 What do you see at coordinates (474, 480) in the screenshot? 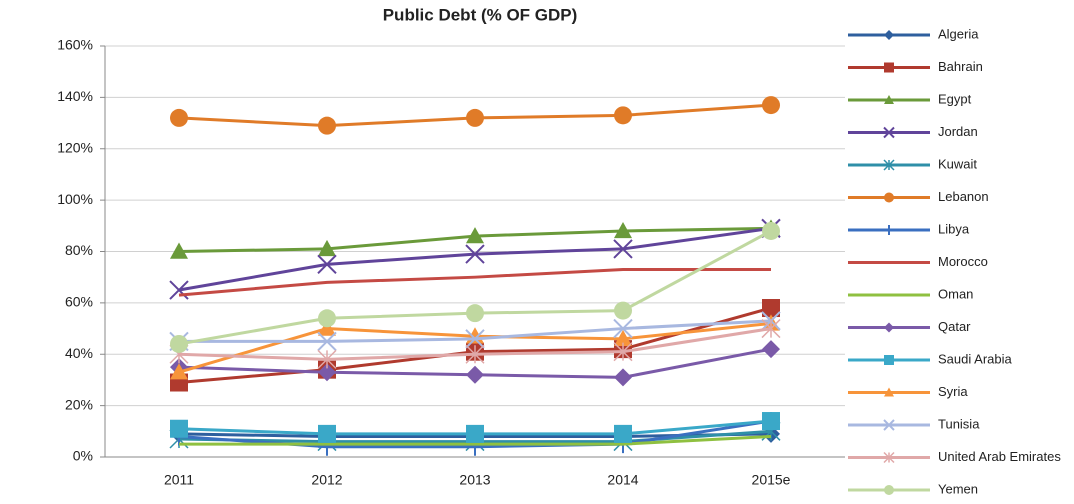
I see `x-tick-label: 2013` at bounding box center [474, 480].